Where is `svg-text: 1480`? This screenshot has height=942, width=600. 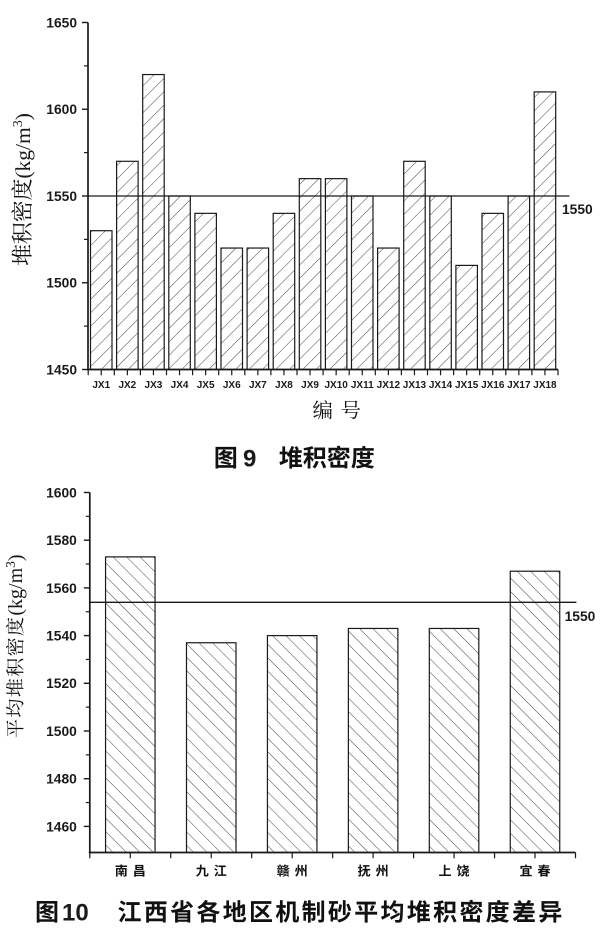 svg-text: 1480 is located at coordinates (61, 779).